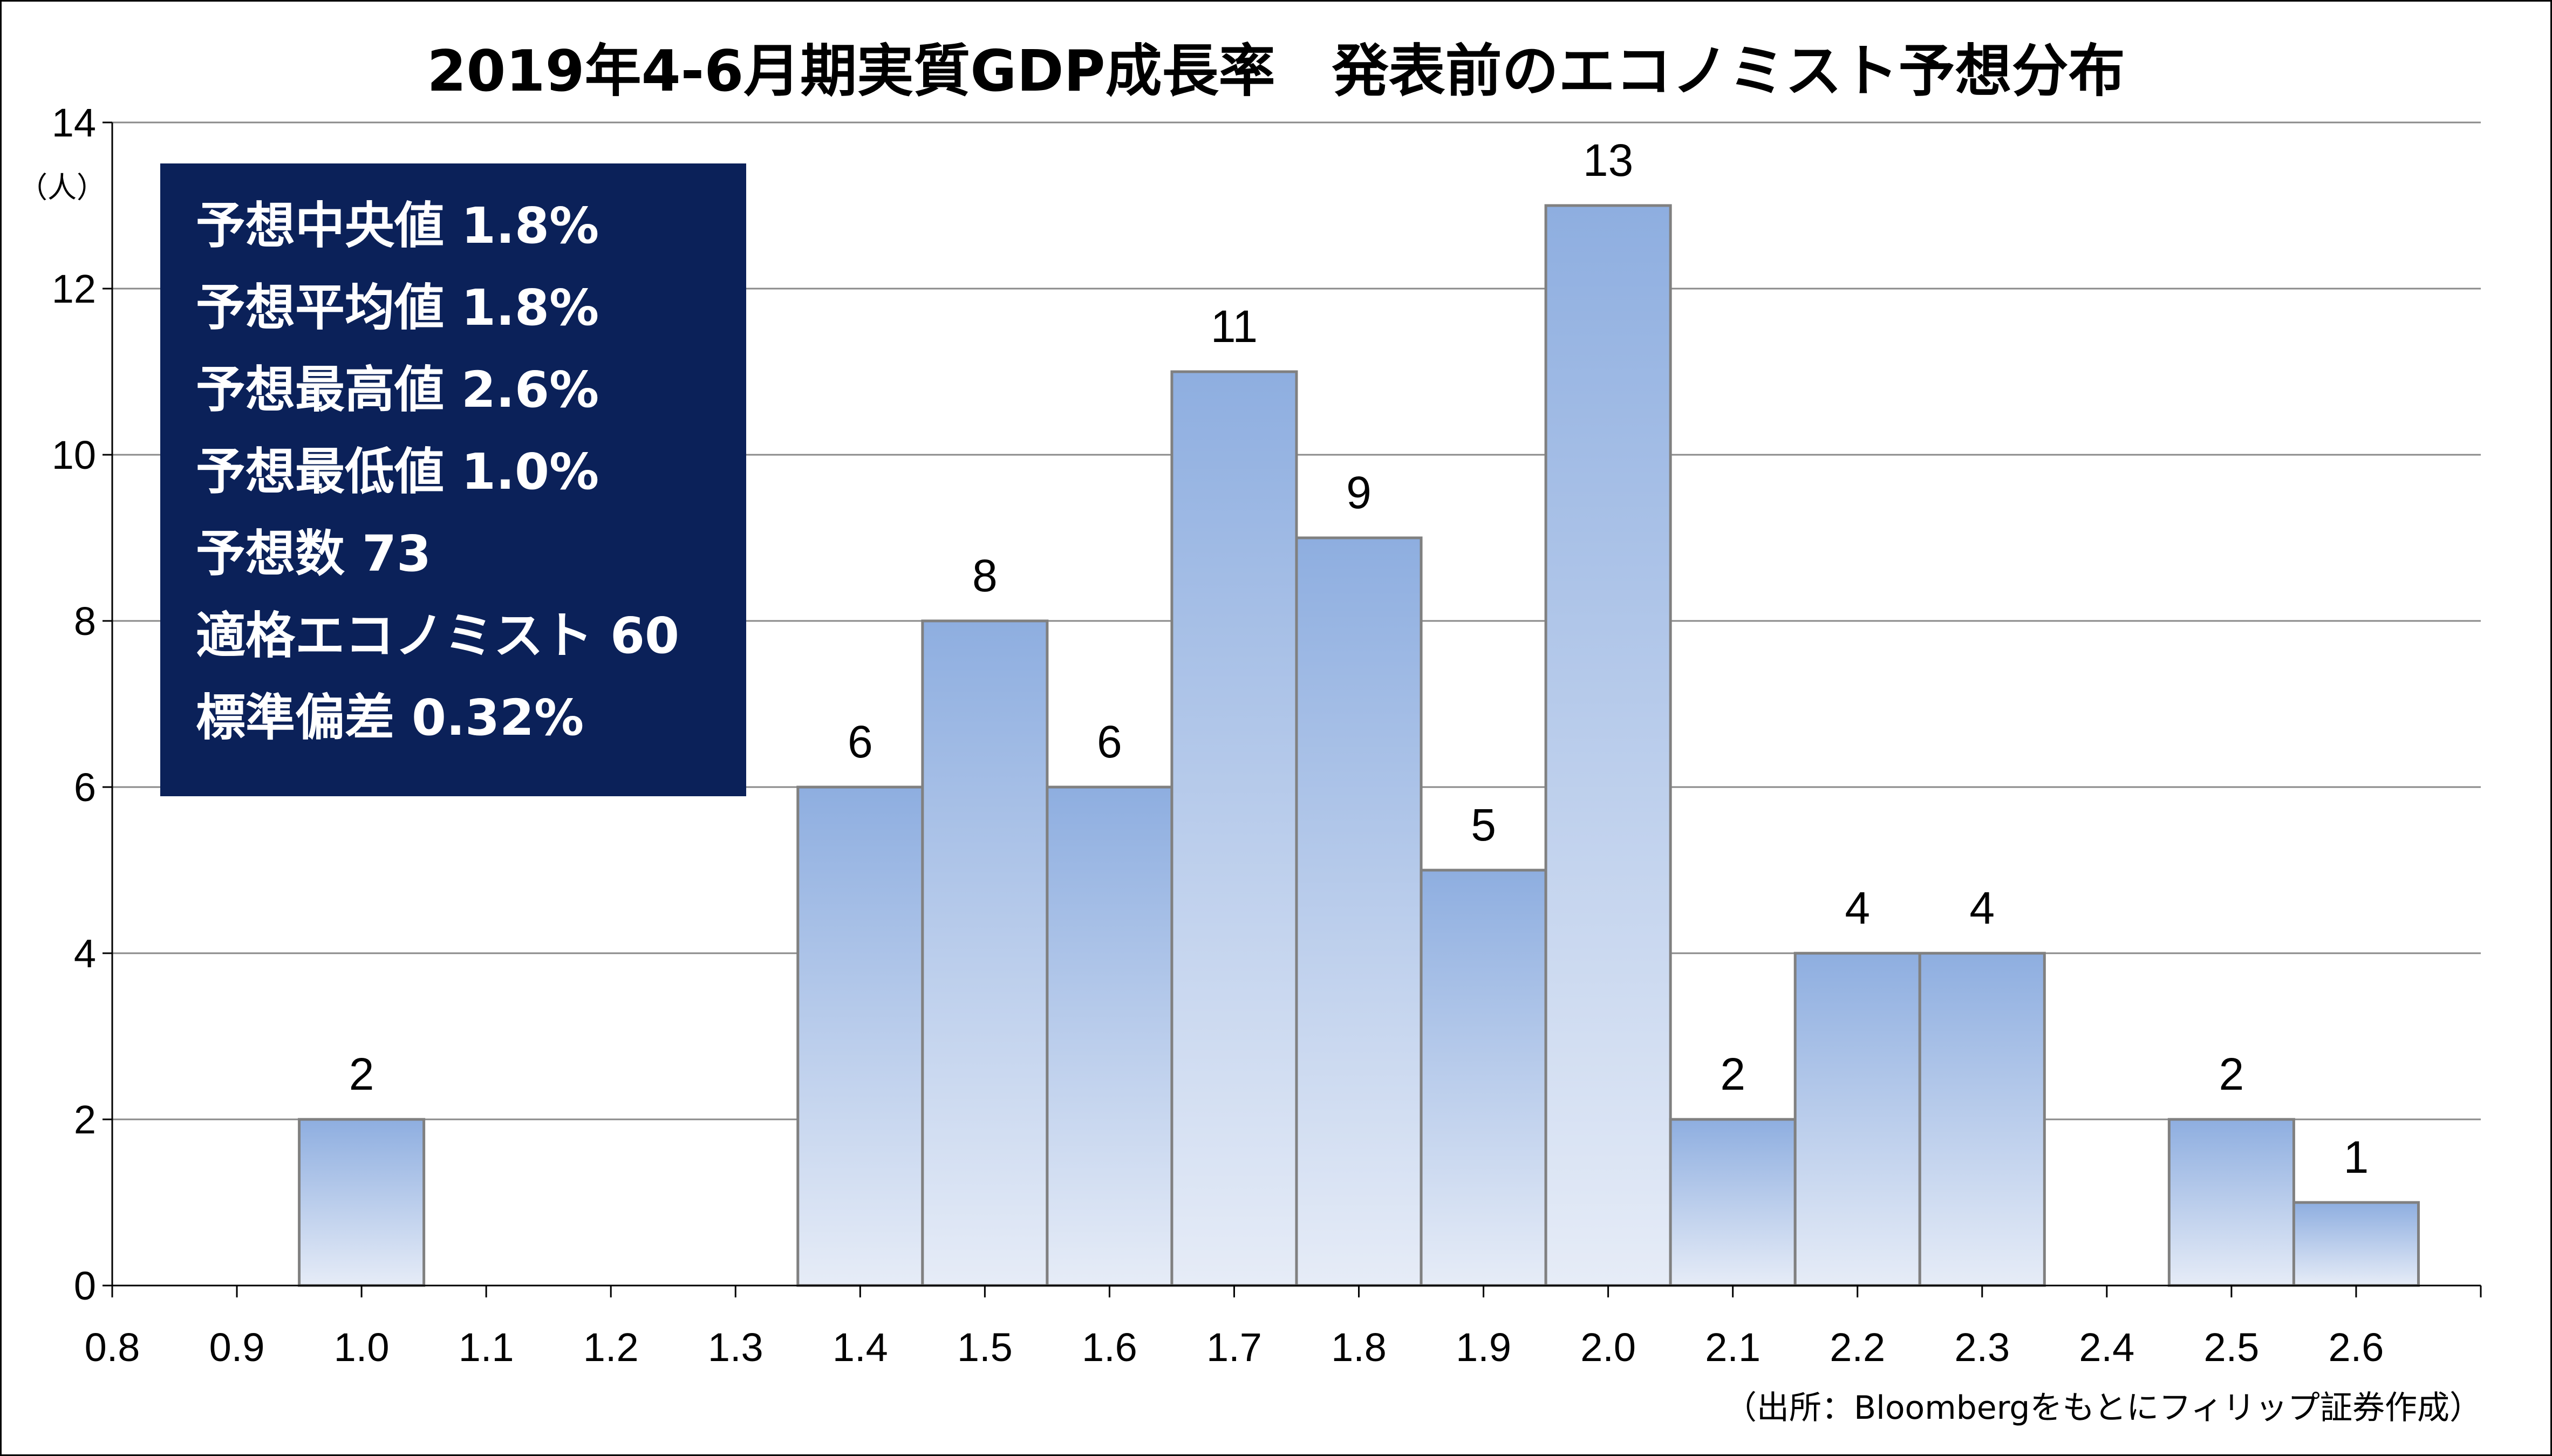 The width and height of the screenshot is (2552, 1456). I want to click on y-tick-label: 12, so click(74, 288).